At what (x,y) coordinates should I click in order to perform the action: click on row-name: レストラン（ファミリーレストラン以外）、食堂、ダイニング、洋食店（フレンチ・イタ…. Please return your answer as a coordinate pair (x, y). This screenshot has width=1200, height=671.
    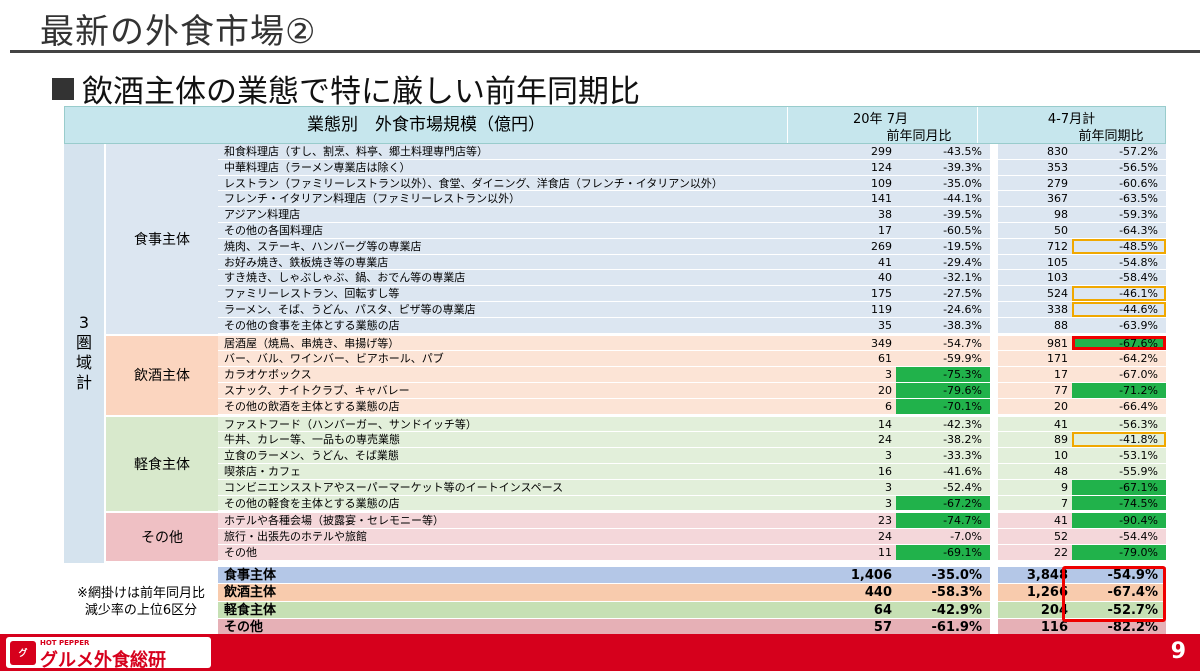
    Looking at the image, I should click on (473, 183).